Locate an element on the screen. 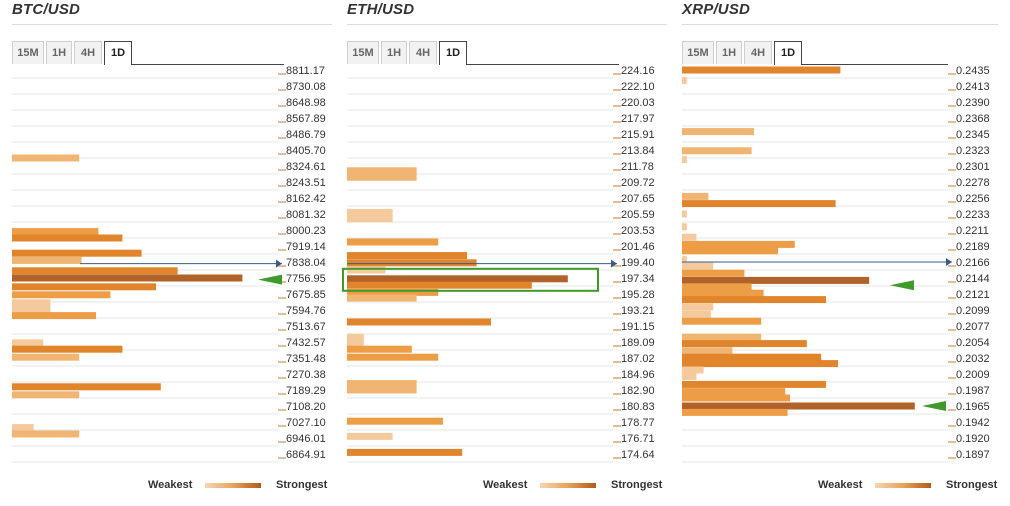 The height and width of the screenshot is (506, 1010). price-label: 201.46 is located at coordinates (638, 247).